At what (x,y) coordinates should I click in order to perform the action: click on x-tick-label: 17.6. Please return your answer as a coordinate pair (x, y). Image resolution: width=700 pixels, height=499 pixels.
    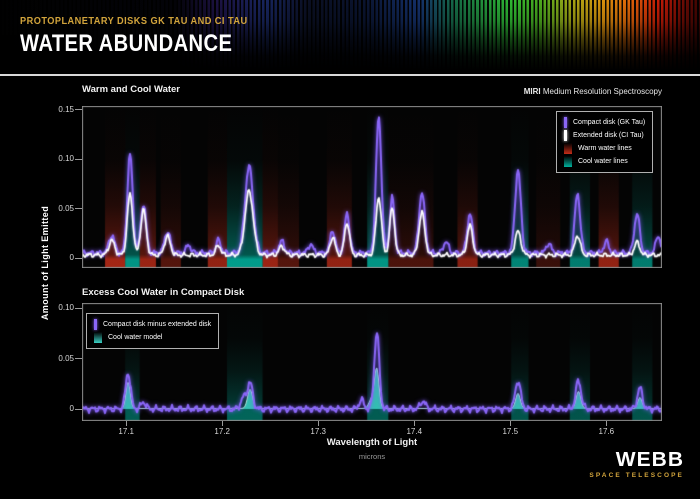
    Looking at the image, I should click on (606, 431).